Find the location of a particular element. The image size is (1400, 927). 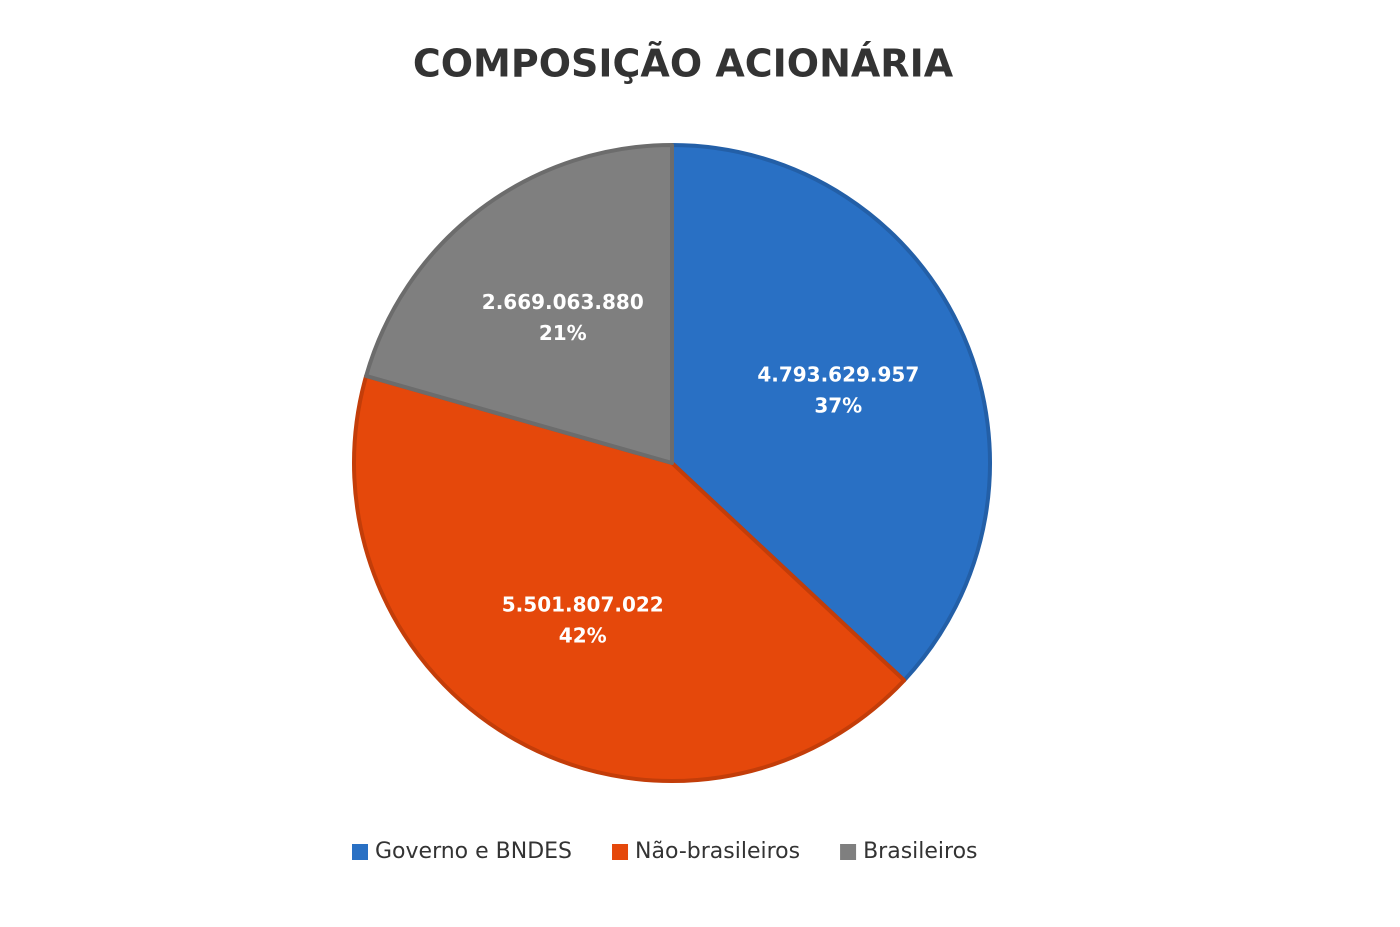

percent-label: 42% is located at coordinates (583, 635).